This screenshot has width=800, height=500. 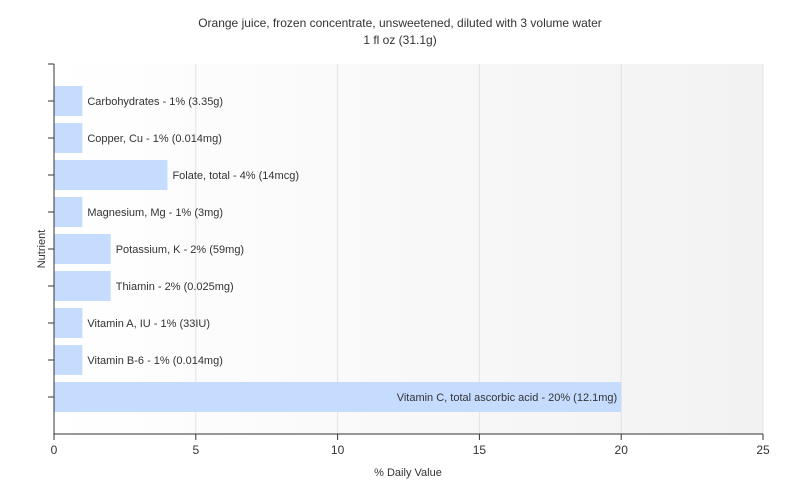 What do you see at coordinates (42, 249) in the screenshot?
I see `y-axis-label: Nutrient` at bounding box center [42, 249].